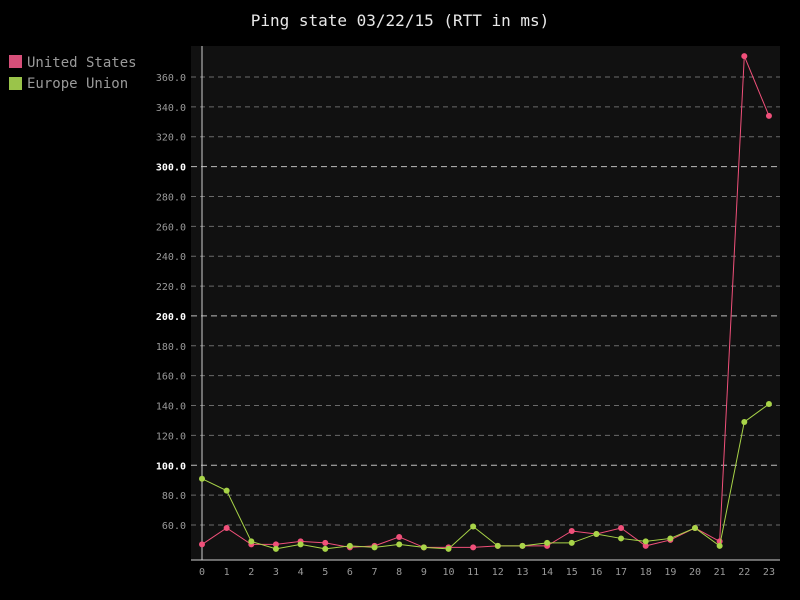  I want to click on legend: United States Europe Union, so click(73, 73).